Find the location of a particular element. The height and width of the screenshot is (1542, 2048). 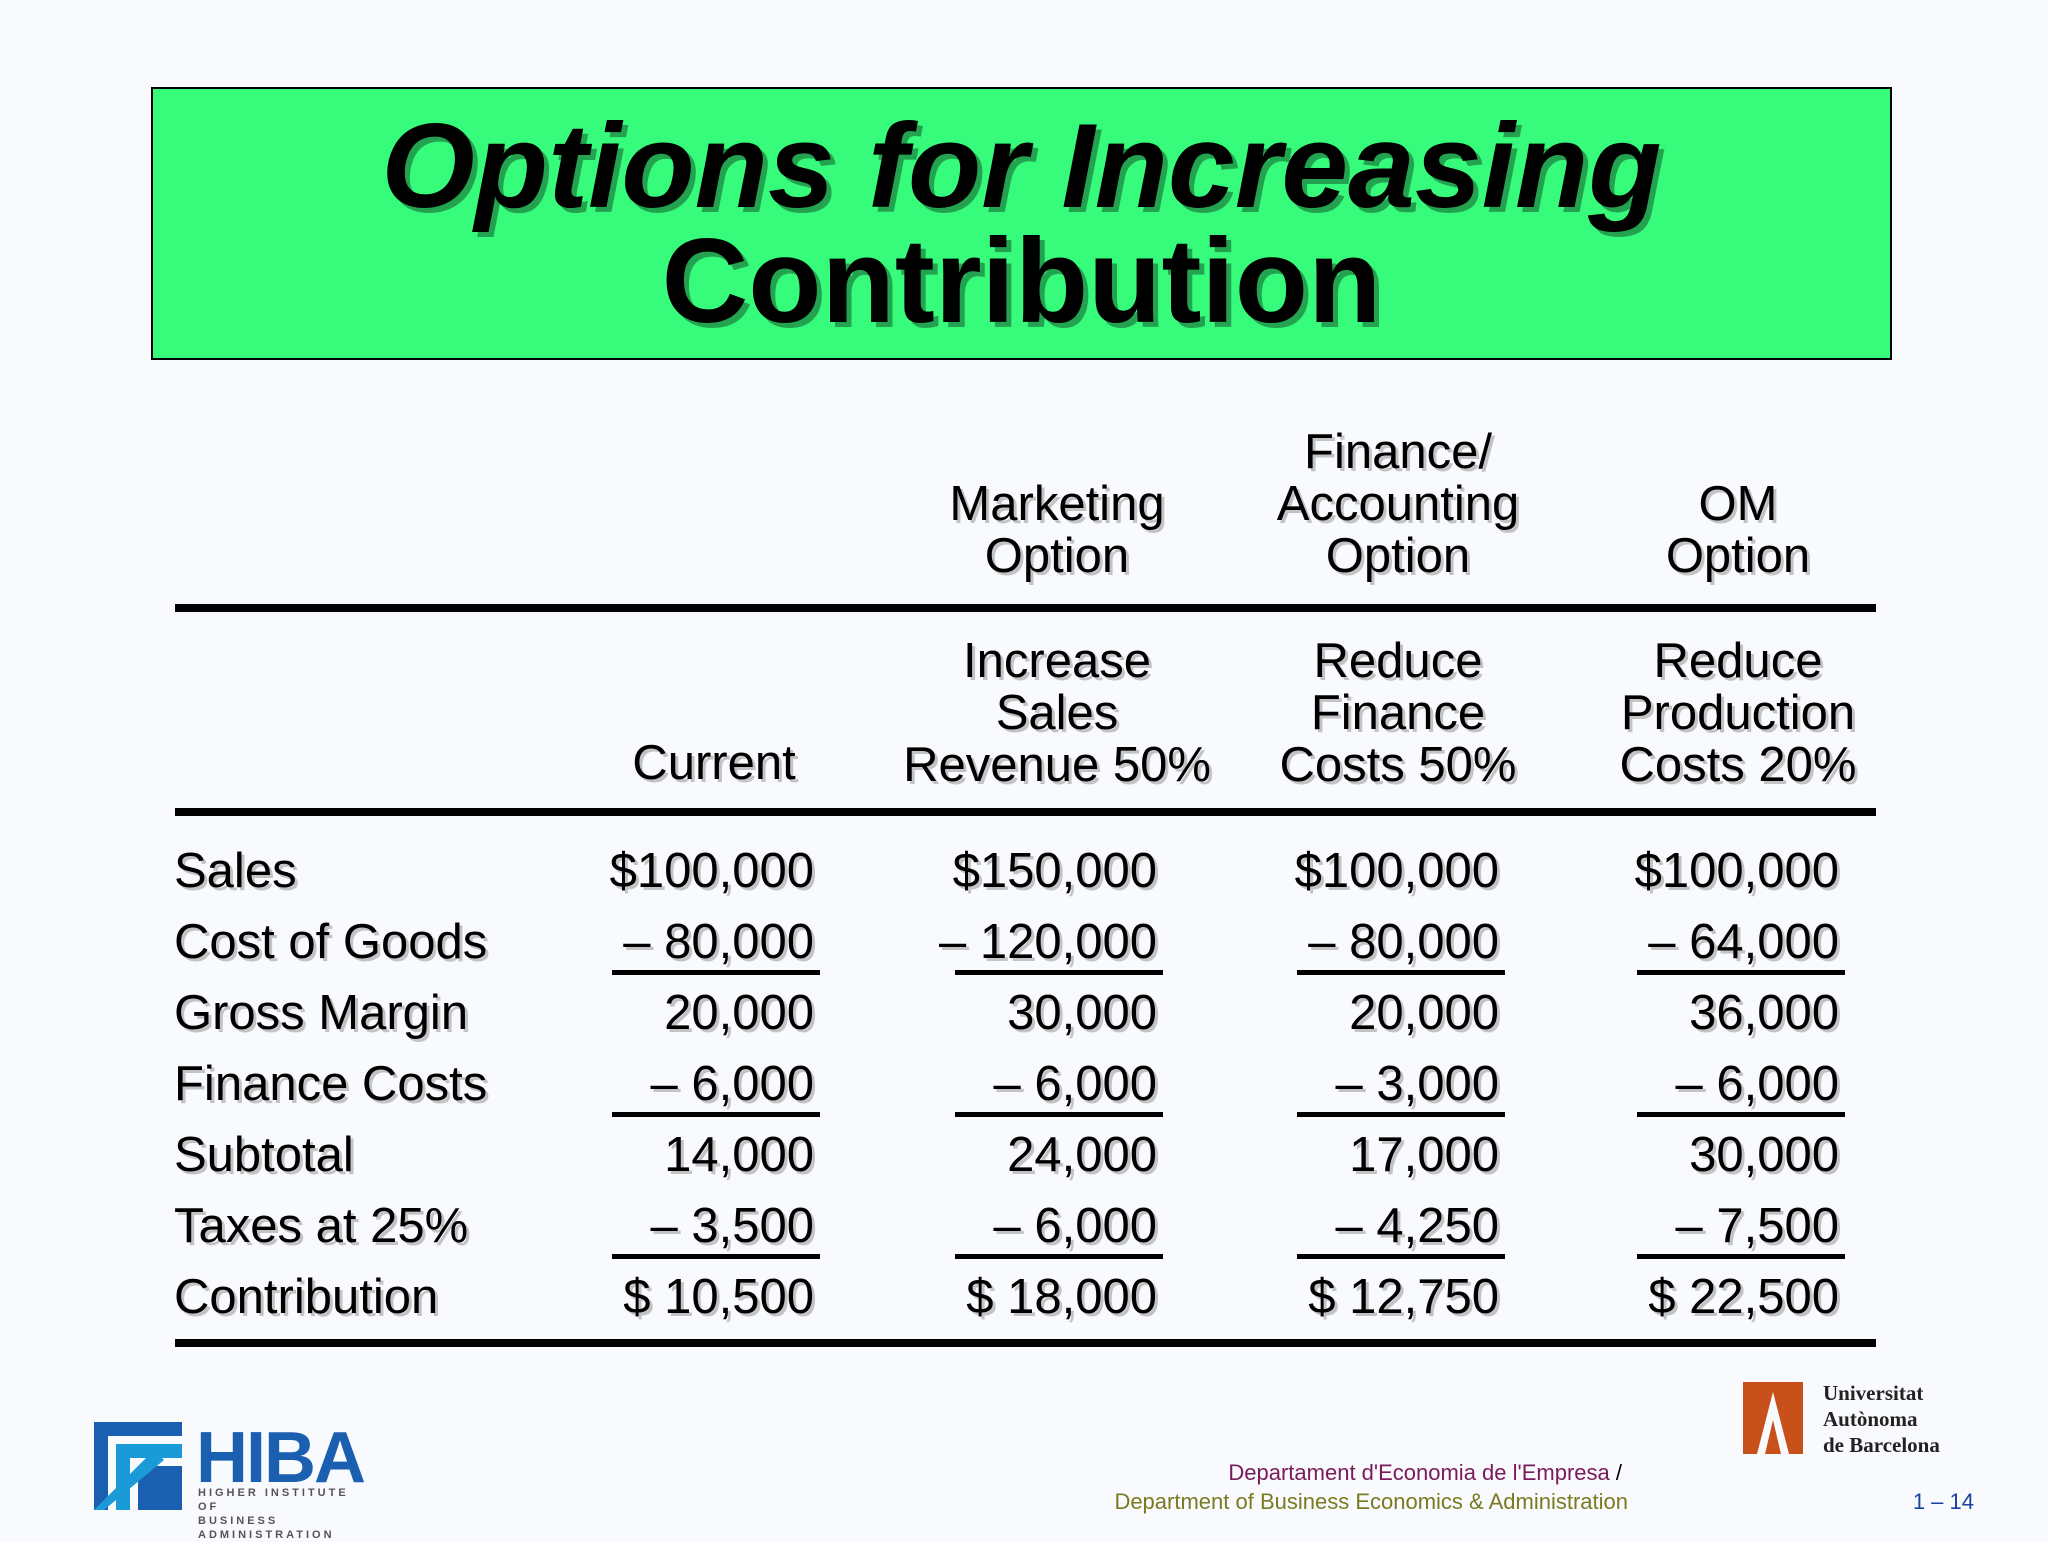

subheader-marketing: Increase Sales Revenue 50% is located at coordinates (1057, 713).